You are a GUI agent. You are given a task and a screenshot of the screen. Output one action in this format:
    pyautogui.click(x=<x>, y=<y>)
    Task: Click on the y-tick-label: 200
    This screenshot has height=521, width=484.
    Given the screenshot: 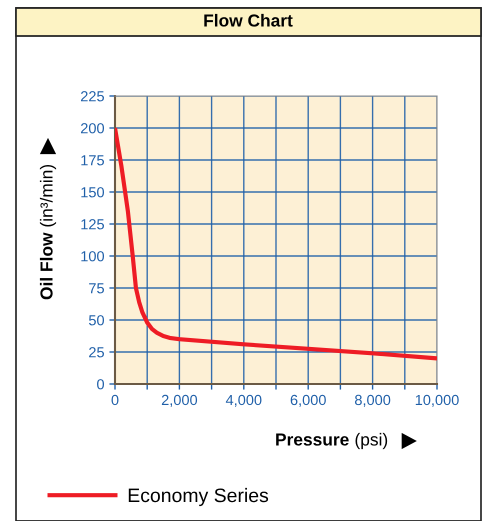 What is the action you would take?
    pyautogui.click(x=92, y=128)
    